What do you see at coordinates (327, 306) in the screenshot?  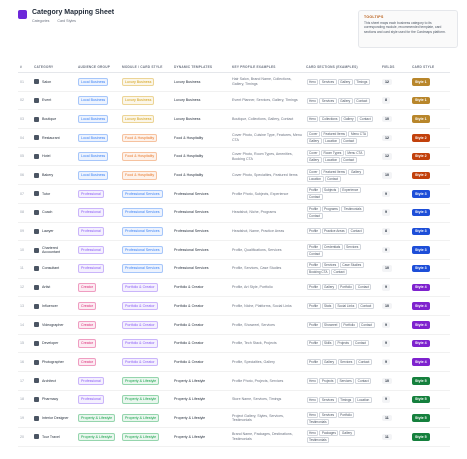 I see `section-chip: Stats` at bounding box center [327, 306].